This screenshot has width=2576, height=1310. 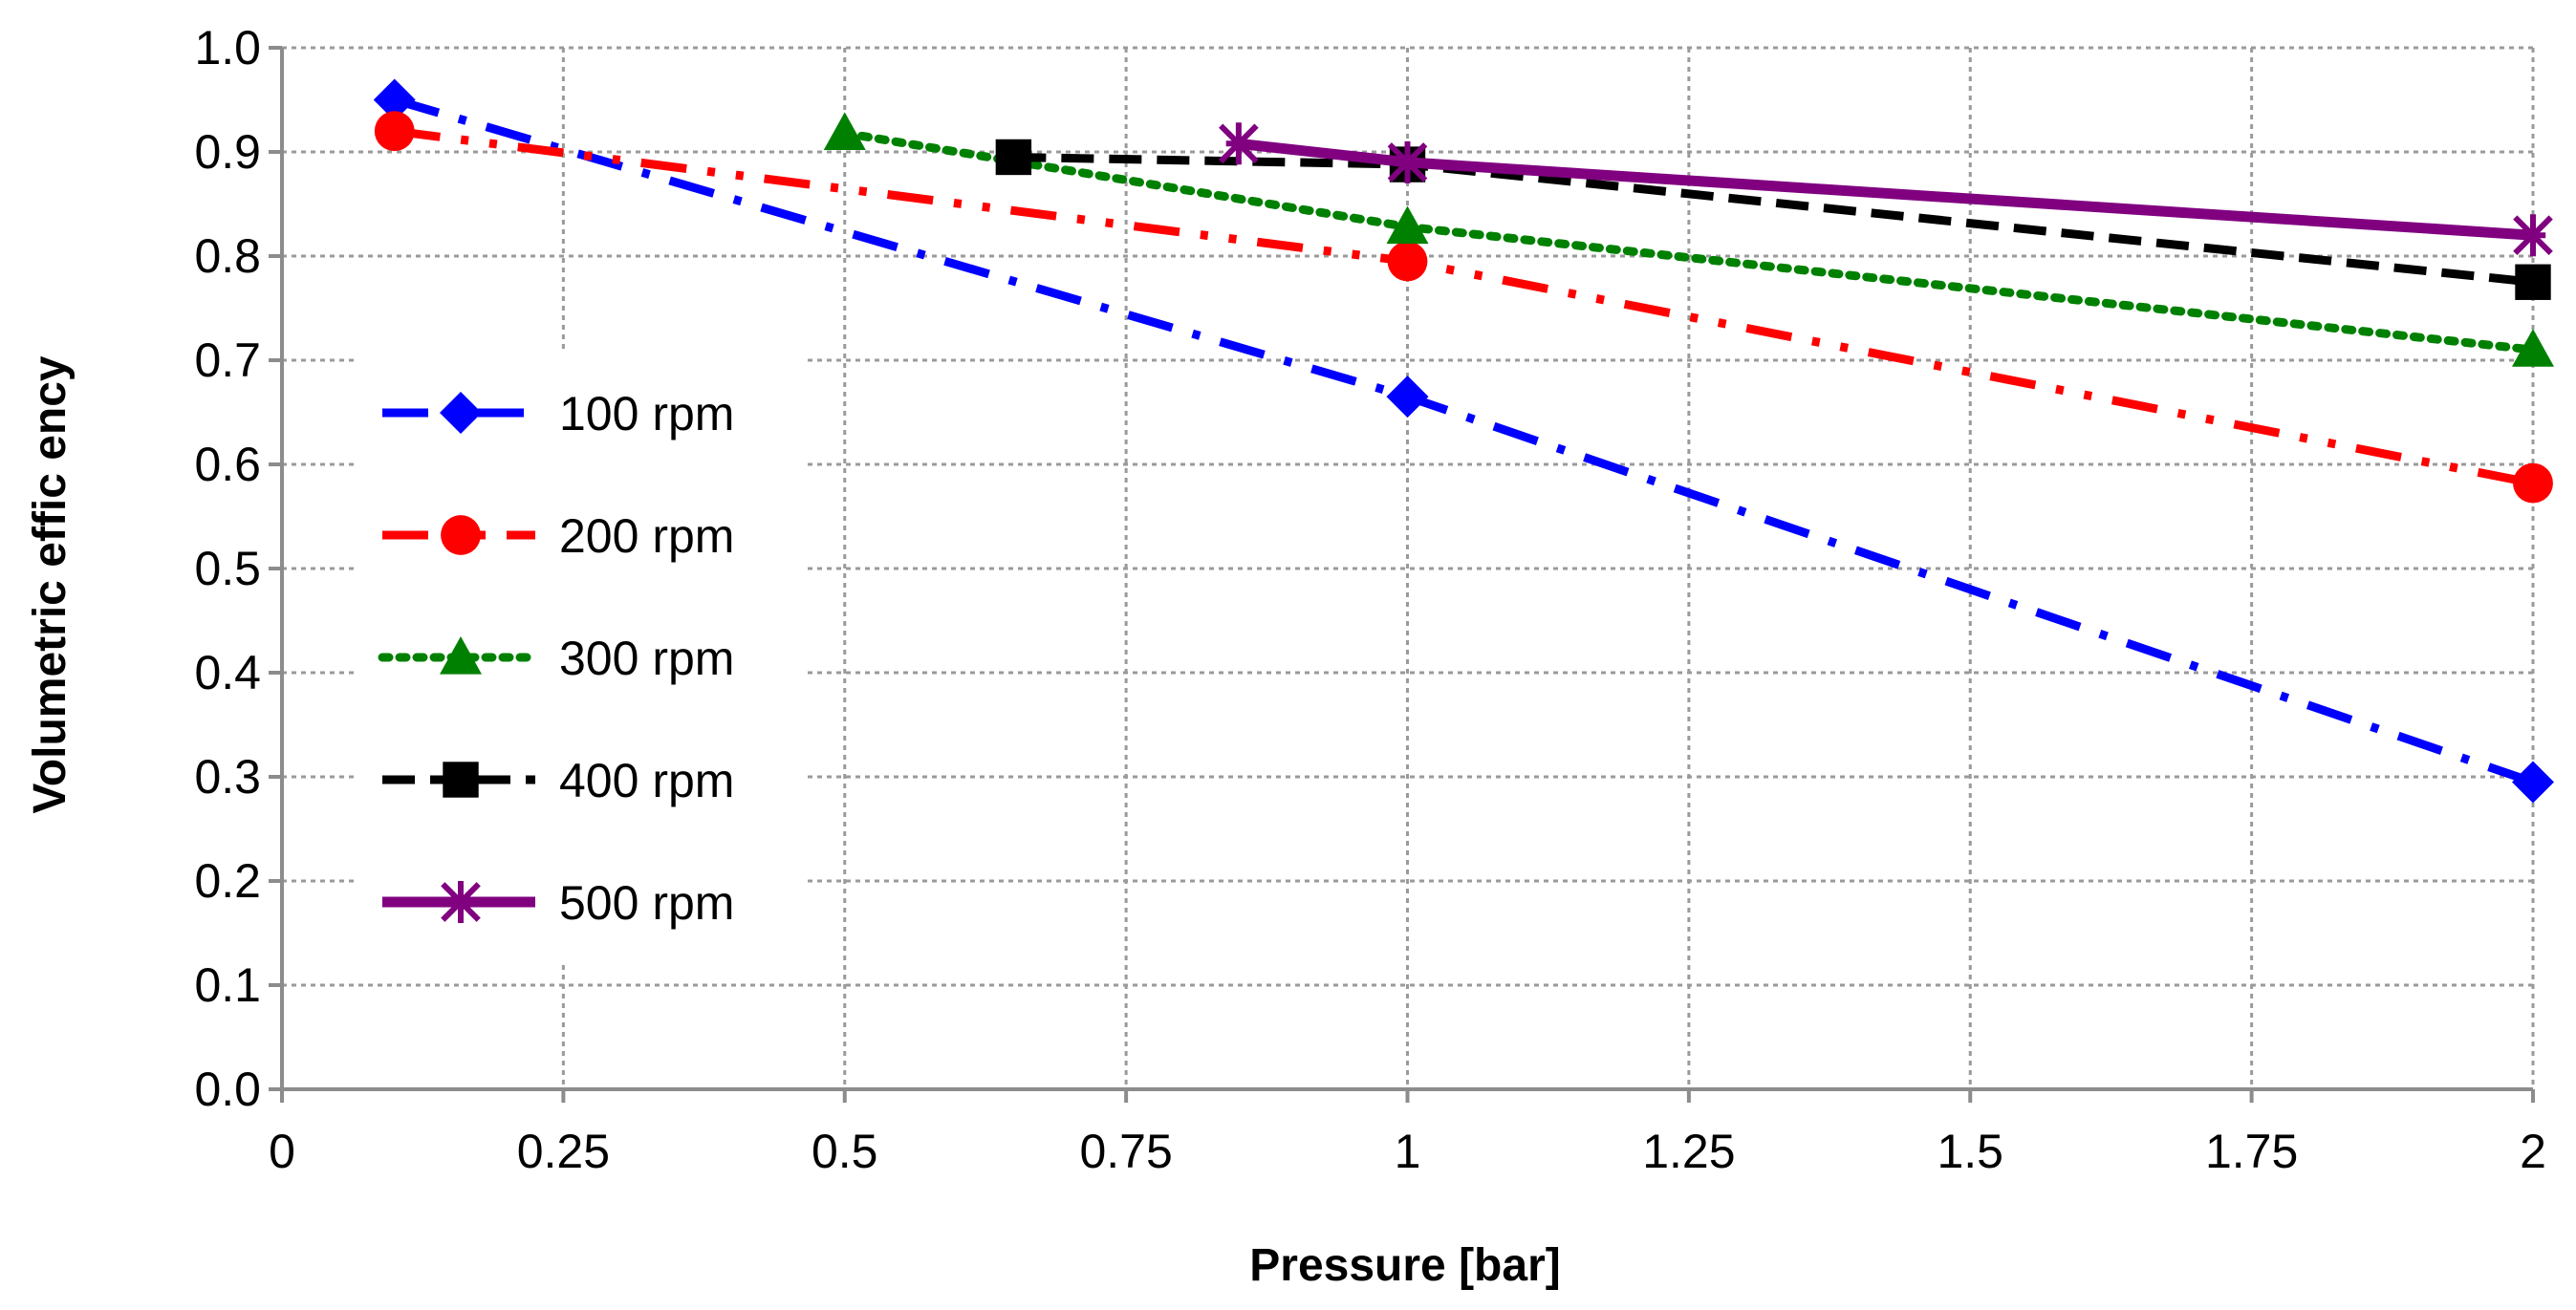 I want to click on legend-label: 100 rpm, so click(x=646, y=414).